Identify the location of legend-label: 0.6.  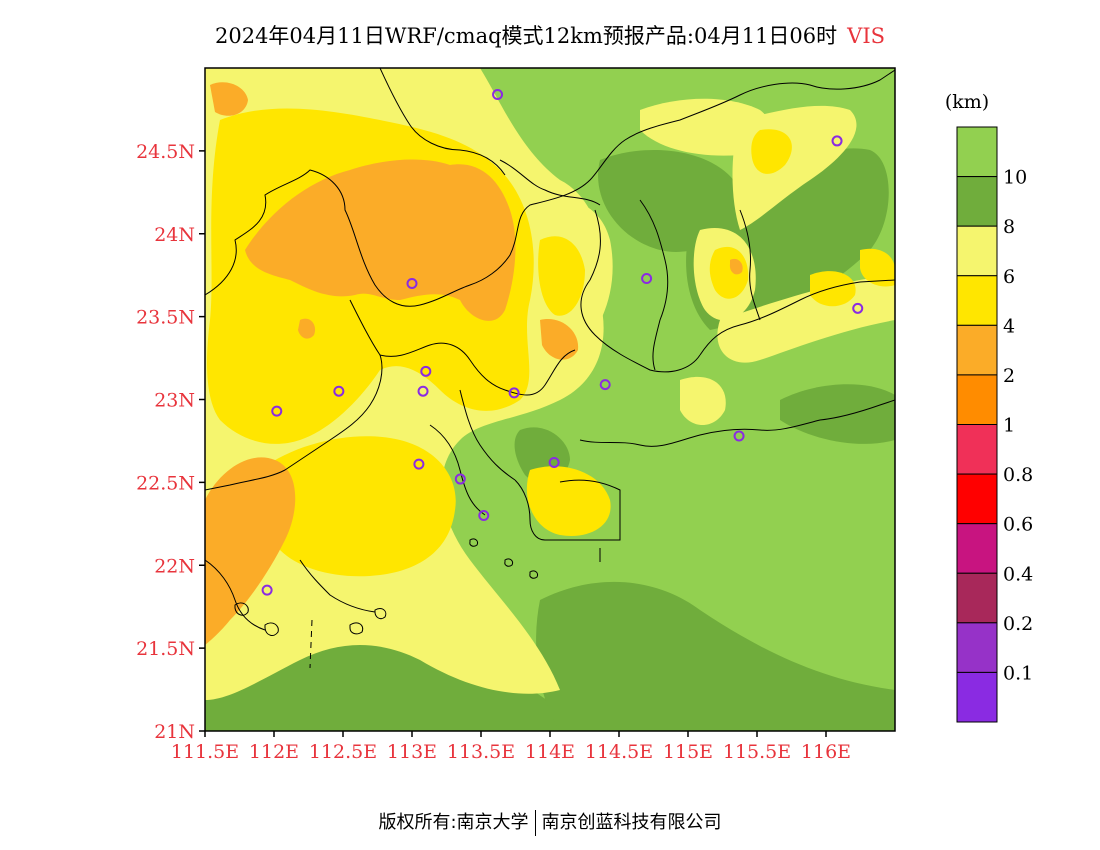
(1018, 525).